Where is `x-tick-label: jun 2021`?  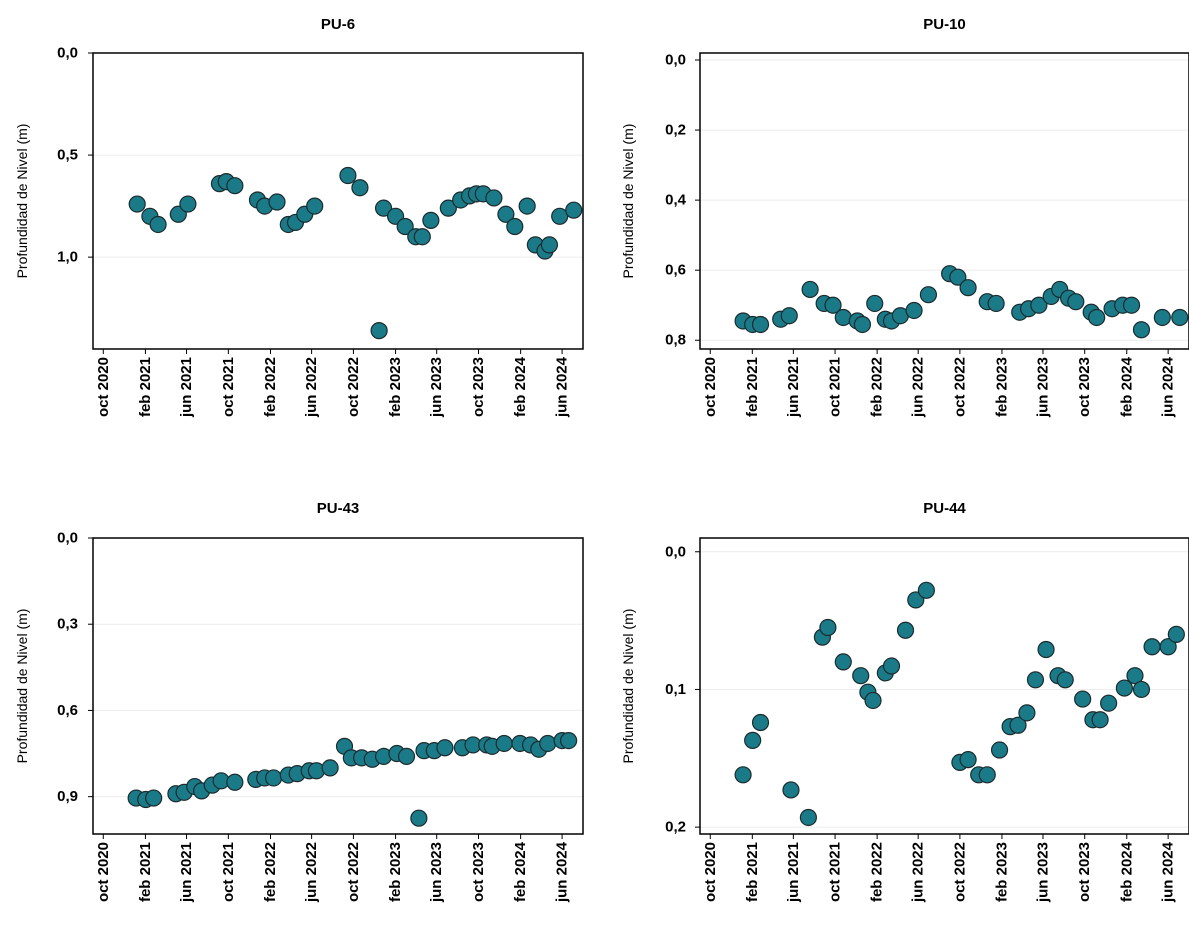 x-tick-label: jun 2021 is located at coordinates (186, 387).